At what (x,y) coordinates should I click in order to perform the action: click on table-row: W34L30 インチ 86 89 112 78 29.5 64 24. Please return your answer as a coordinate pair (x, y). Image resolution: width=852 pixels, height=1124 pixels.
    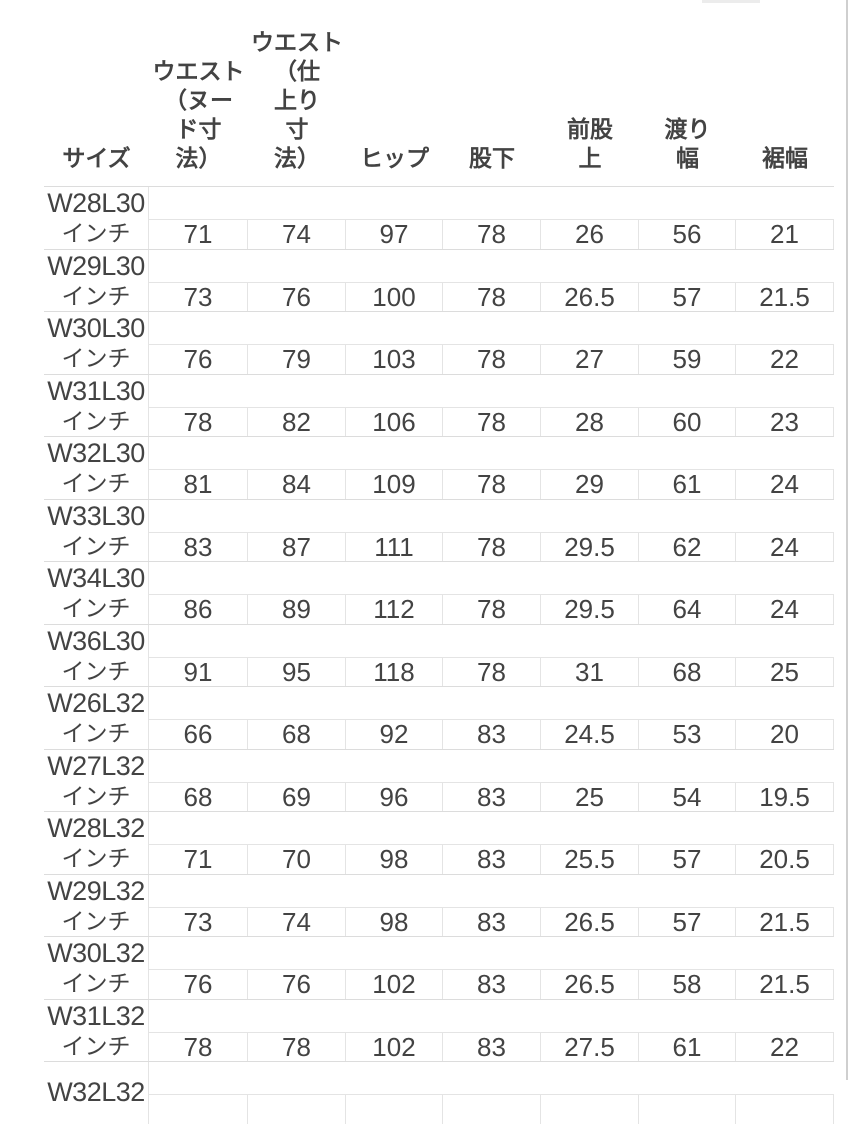
    Looking at the image, I should click on (439, 592).